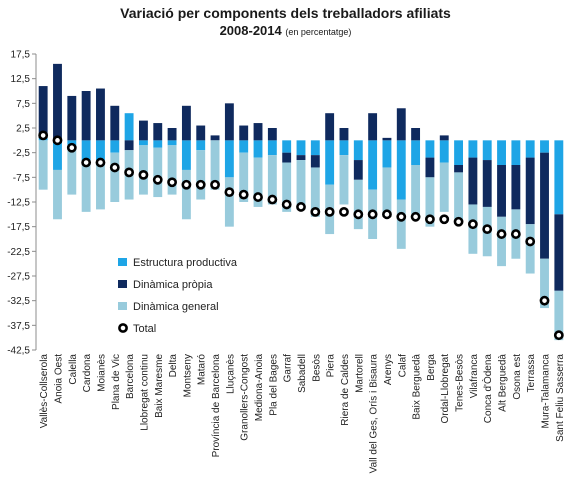  I want to click on y-tick-label: -2,5, so click(22, 153).